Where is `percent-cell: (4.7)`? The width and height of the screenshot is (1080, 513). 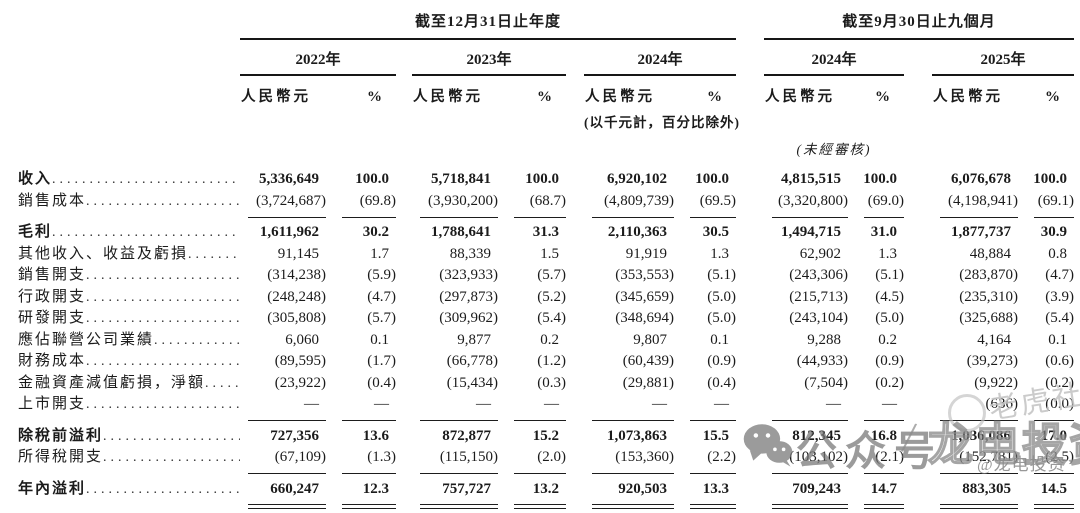
percent-cell: (4.7) is located at coordinates (1060, 275).